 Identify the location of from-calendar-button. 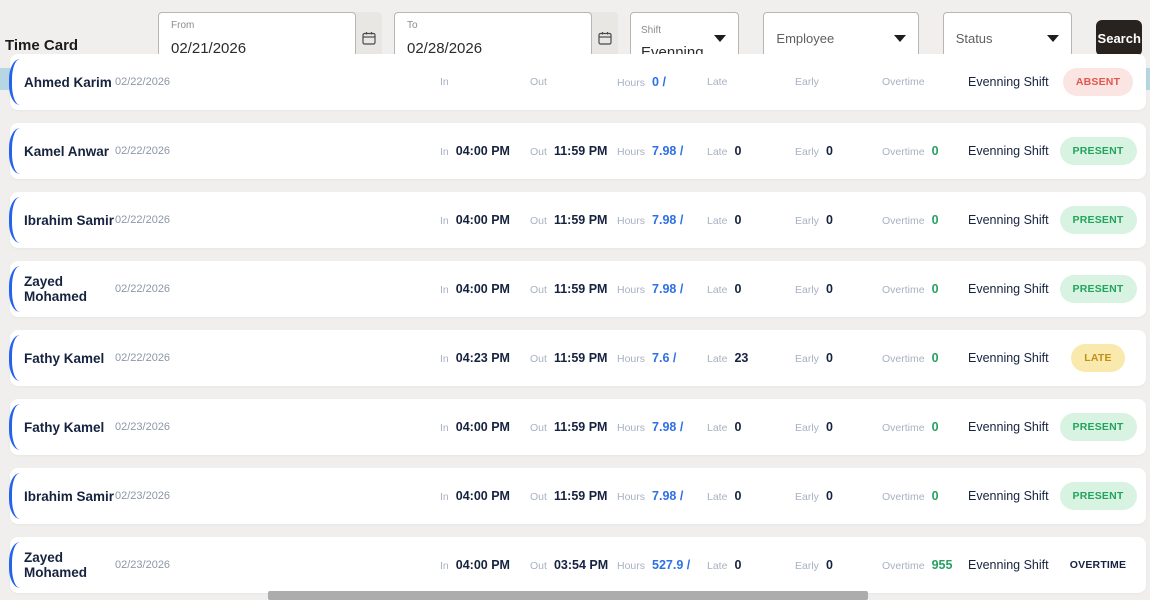
(369, 38).